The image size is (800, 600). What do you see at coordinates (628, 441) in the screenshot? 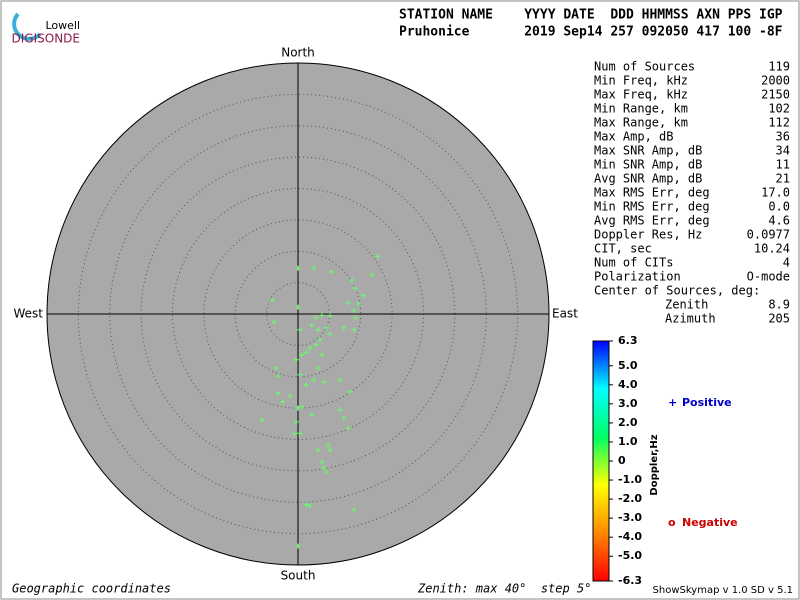
I see `colorbar-tick-label: 1.0` at bounding box center [628, 441].